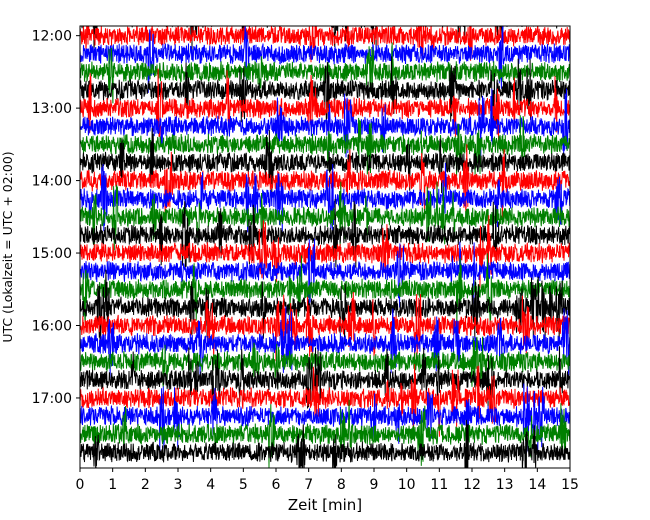  I want to click on y-axis-label: UTC (Lokalzeit = UTC + 02:00), so click(7, 246).